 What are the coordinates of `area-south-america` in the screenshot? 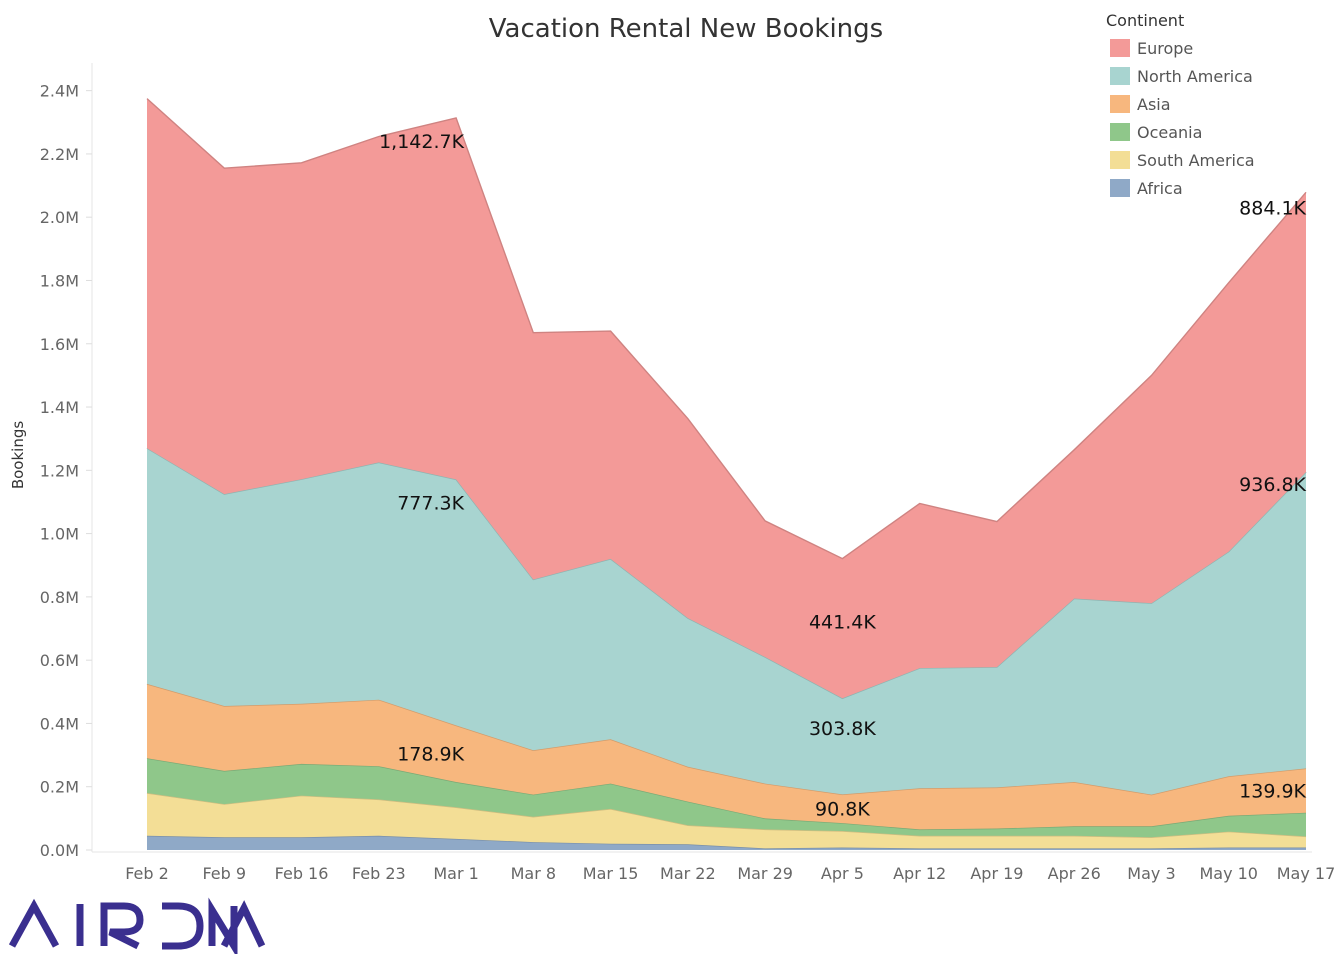 It's located at (726, 821).